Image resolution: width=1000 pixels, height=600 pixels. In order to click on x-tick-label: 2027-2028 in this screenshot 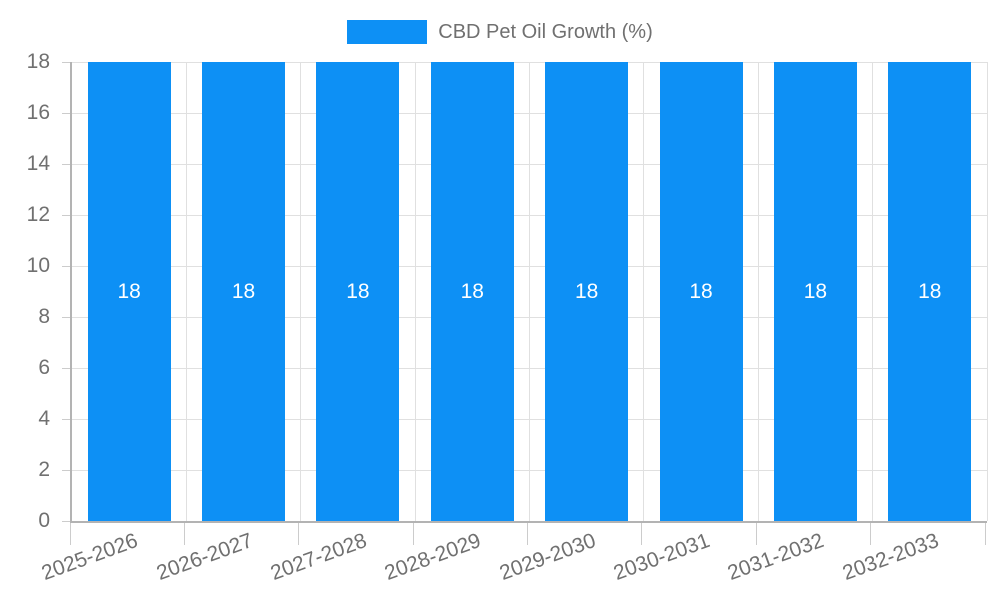, I will do `click(318, 557)`.